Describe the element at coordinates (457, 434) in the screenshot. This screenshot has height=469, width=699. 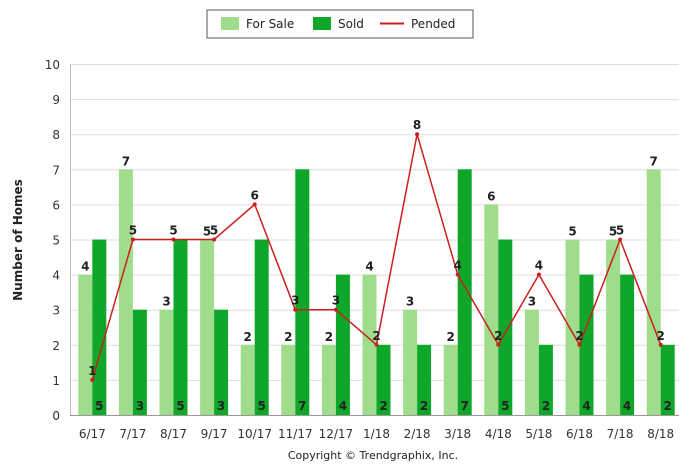
I see `x-tick-label: 3/18` at that location.